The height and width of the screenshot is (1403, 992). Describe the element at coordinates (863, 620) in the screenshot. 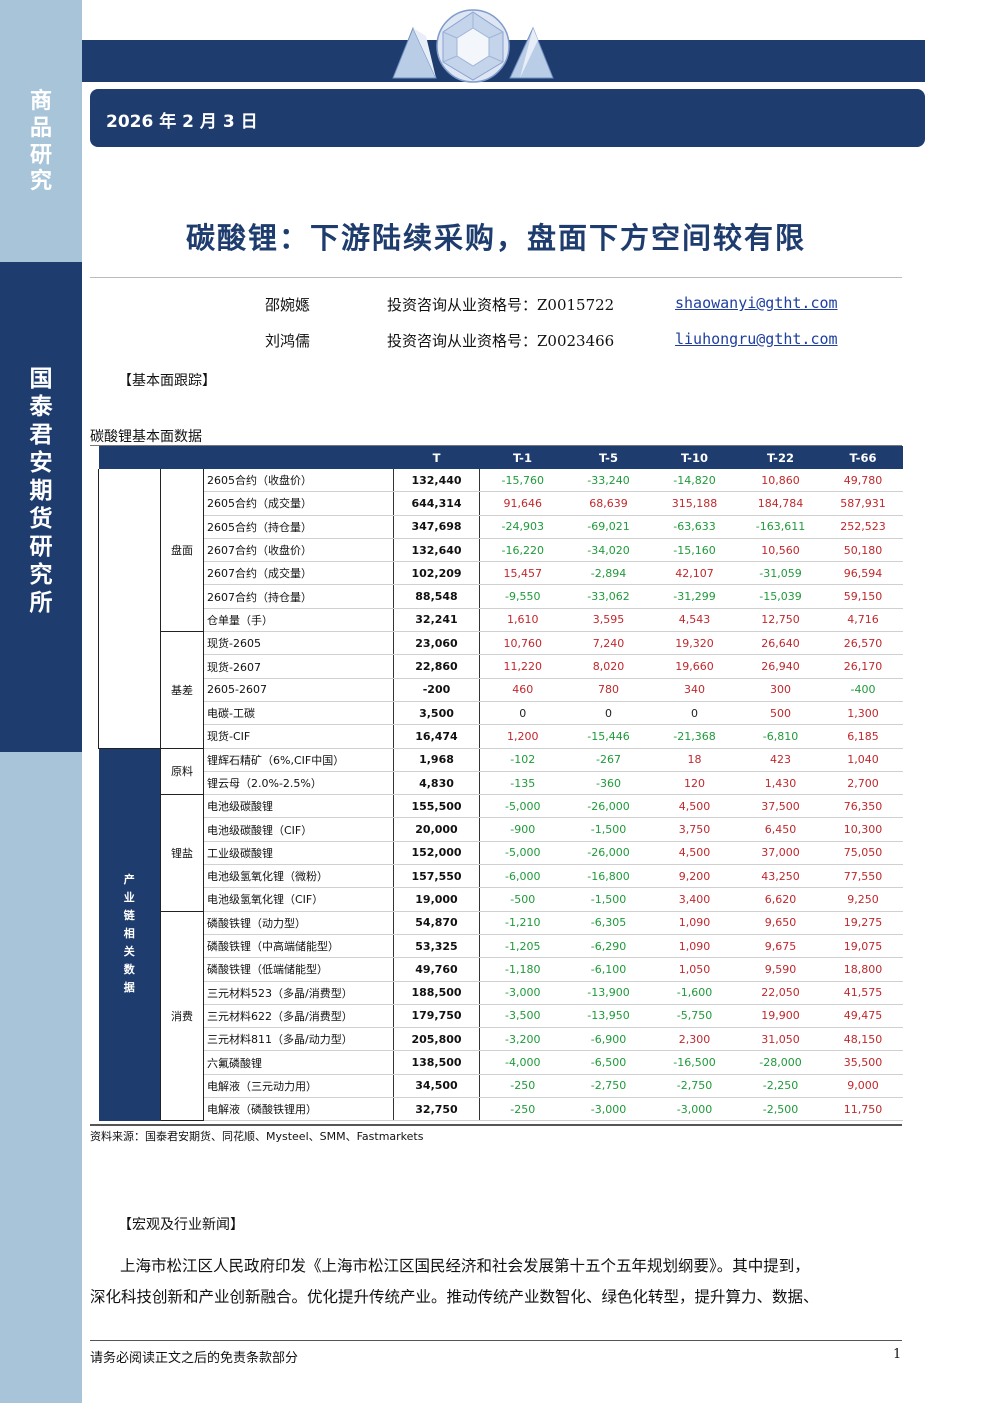

I see `change-value-cell: 4,716` at that location.